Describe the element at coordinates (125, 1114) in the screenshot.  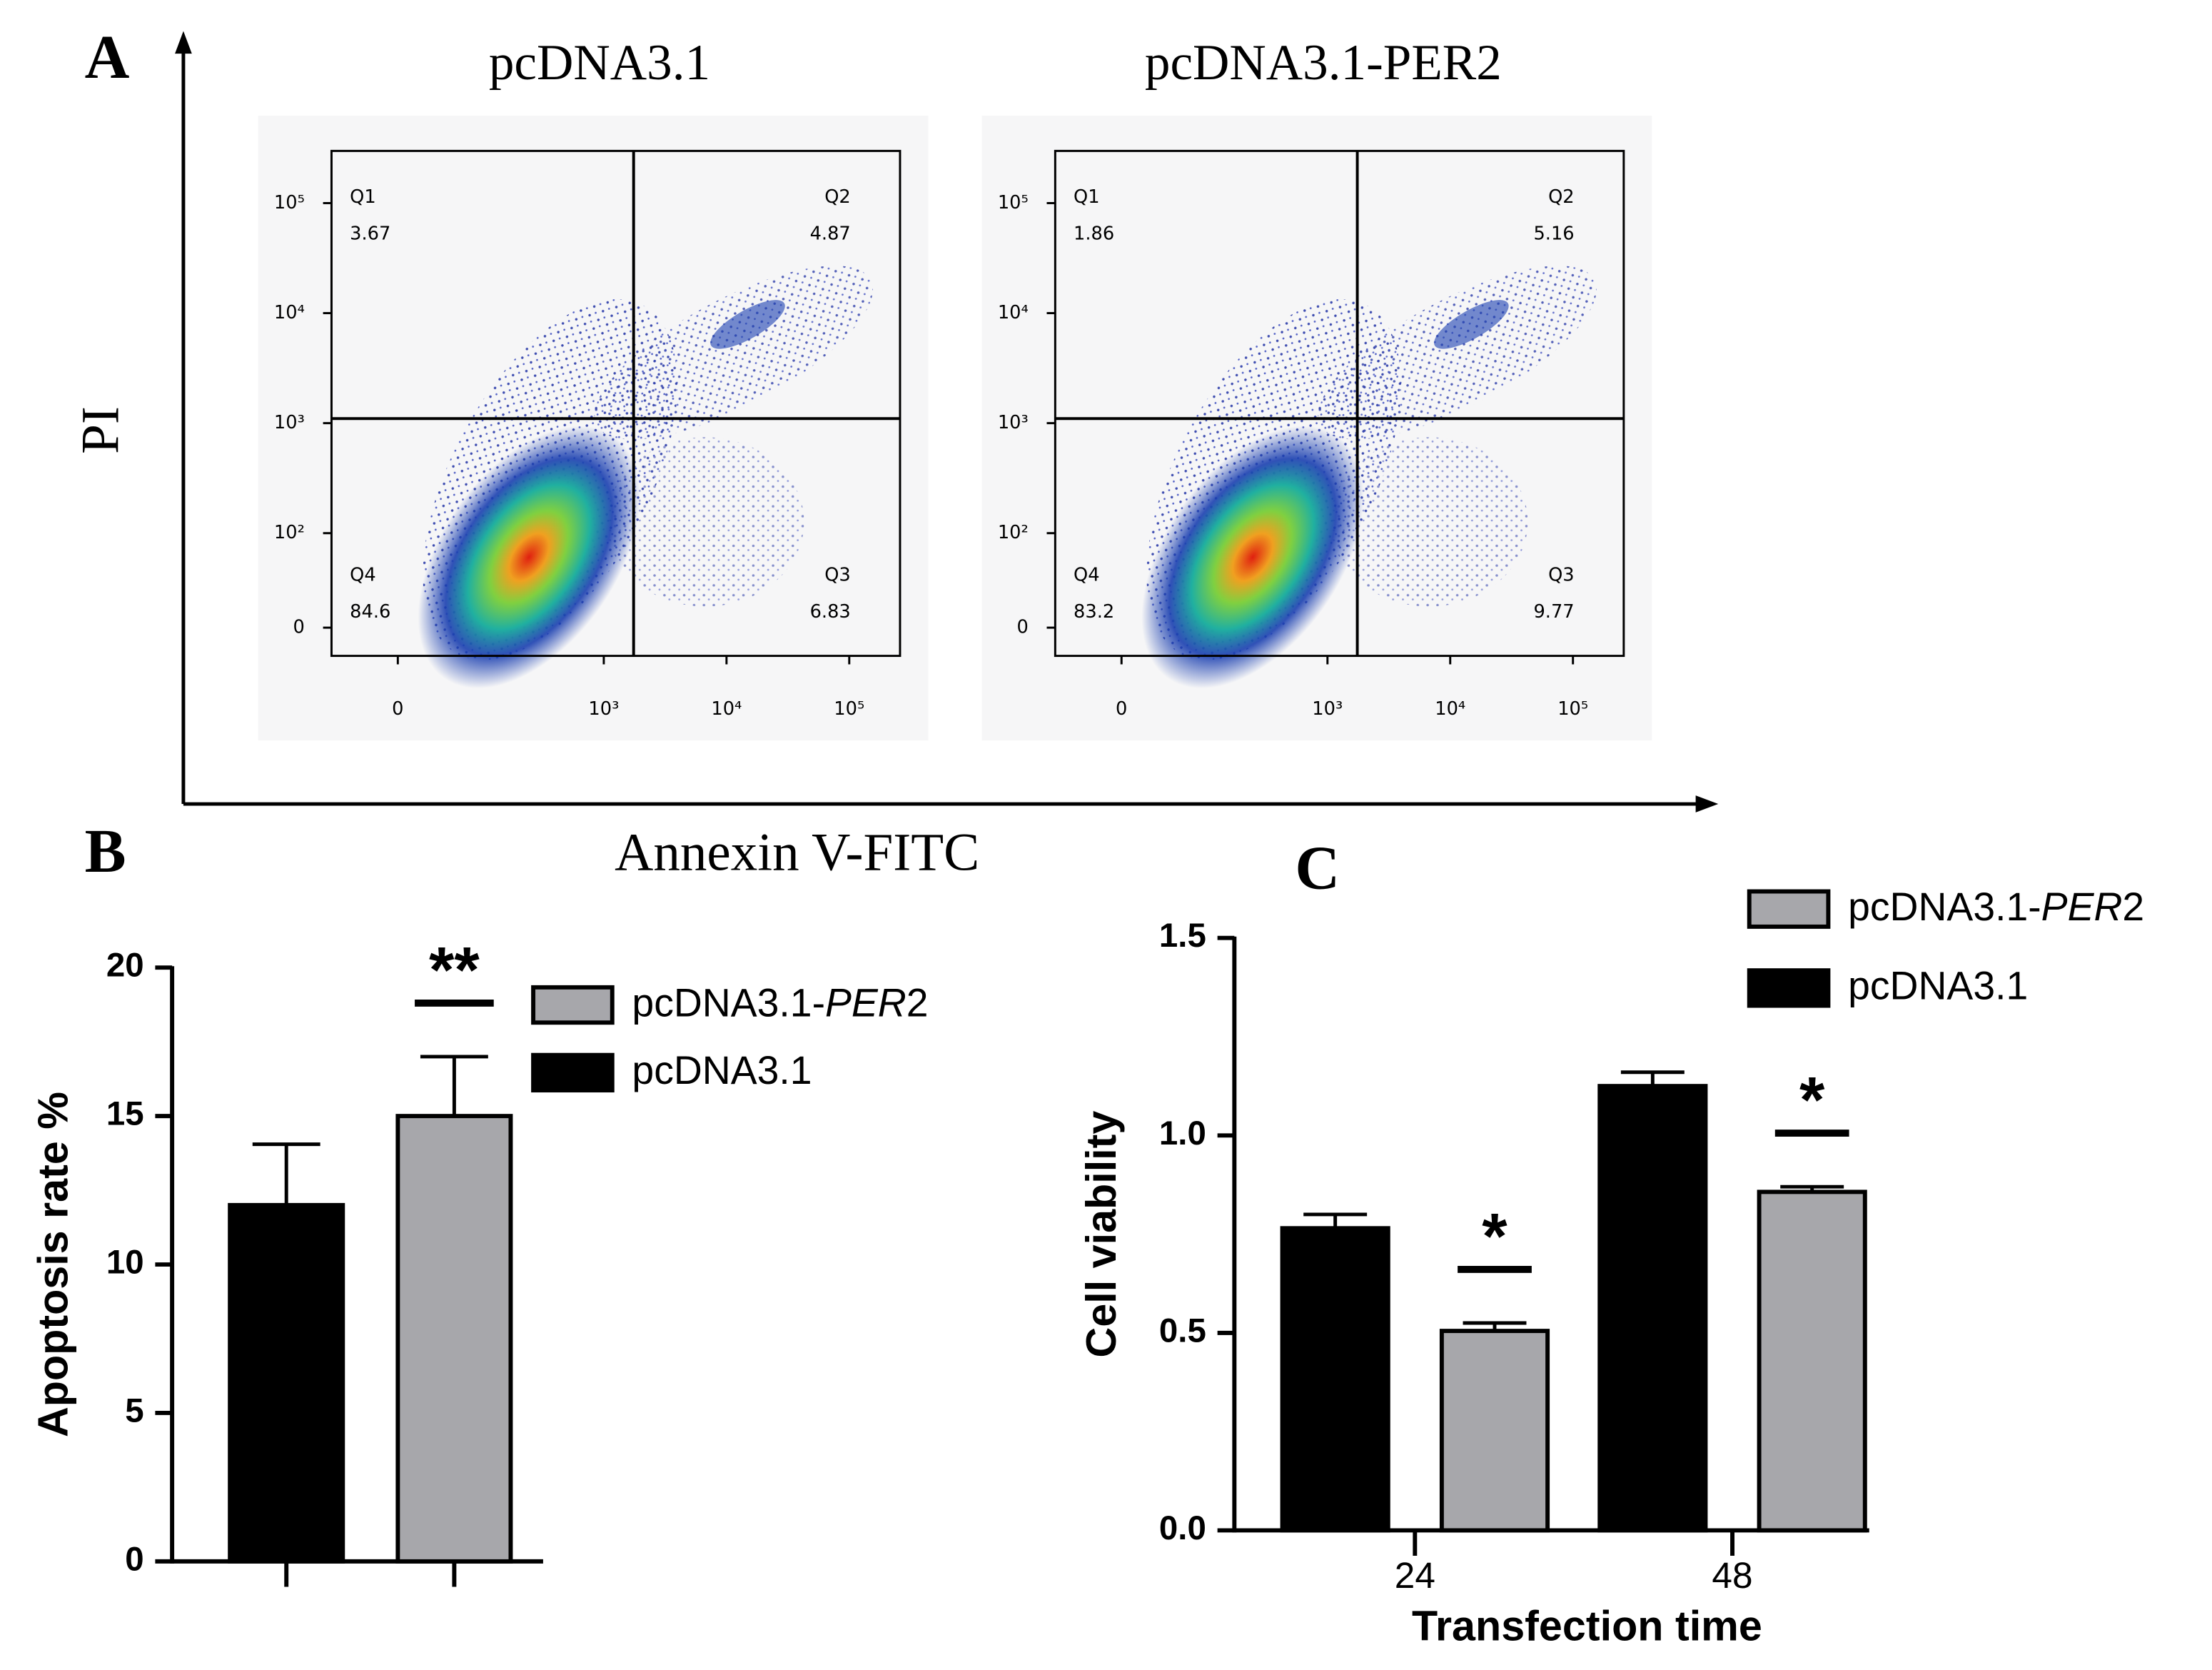
I see `y-tick-label: 15` at that location.